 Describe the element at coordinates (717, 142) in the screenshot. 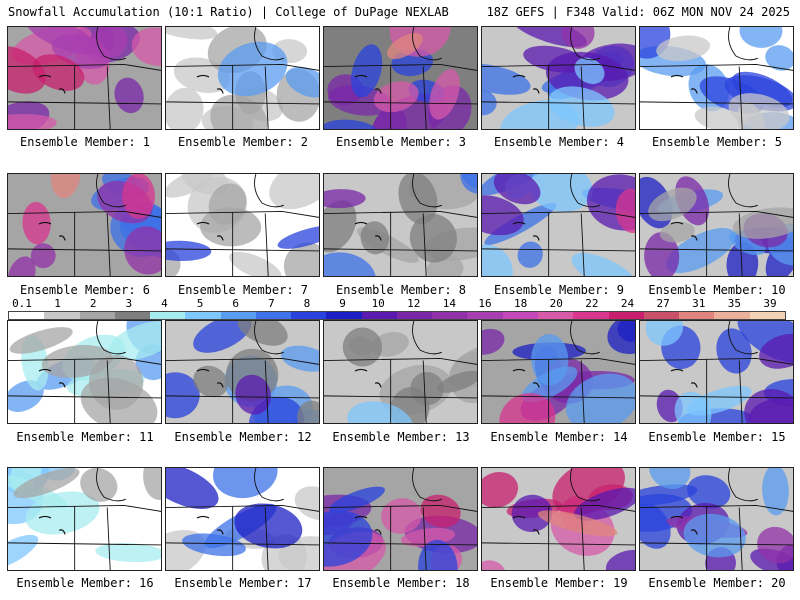

I see `ensemble-member-label: Ensemble Member: 5` at that location.